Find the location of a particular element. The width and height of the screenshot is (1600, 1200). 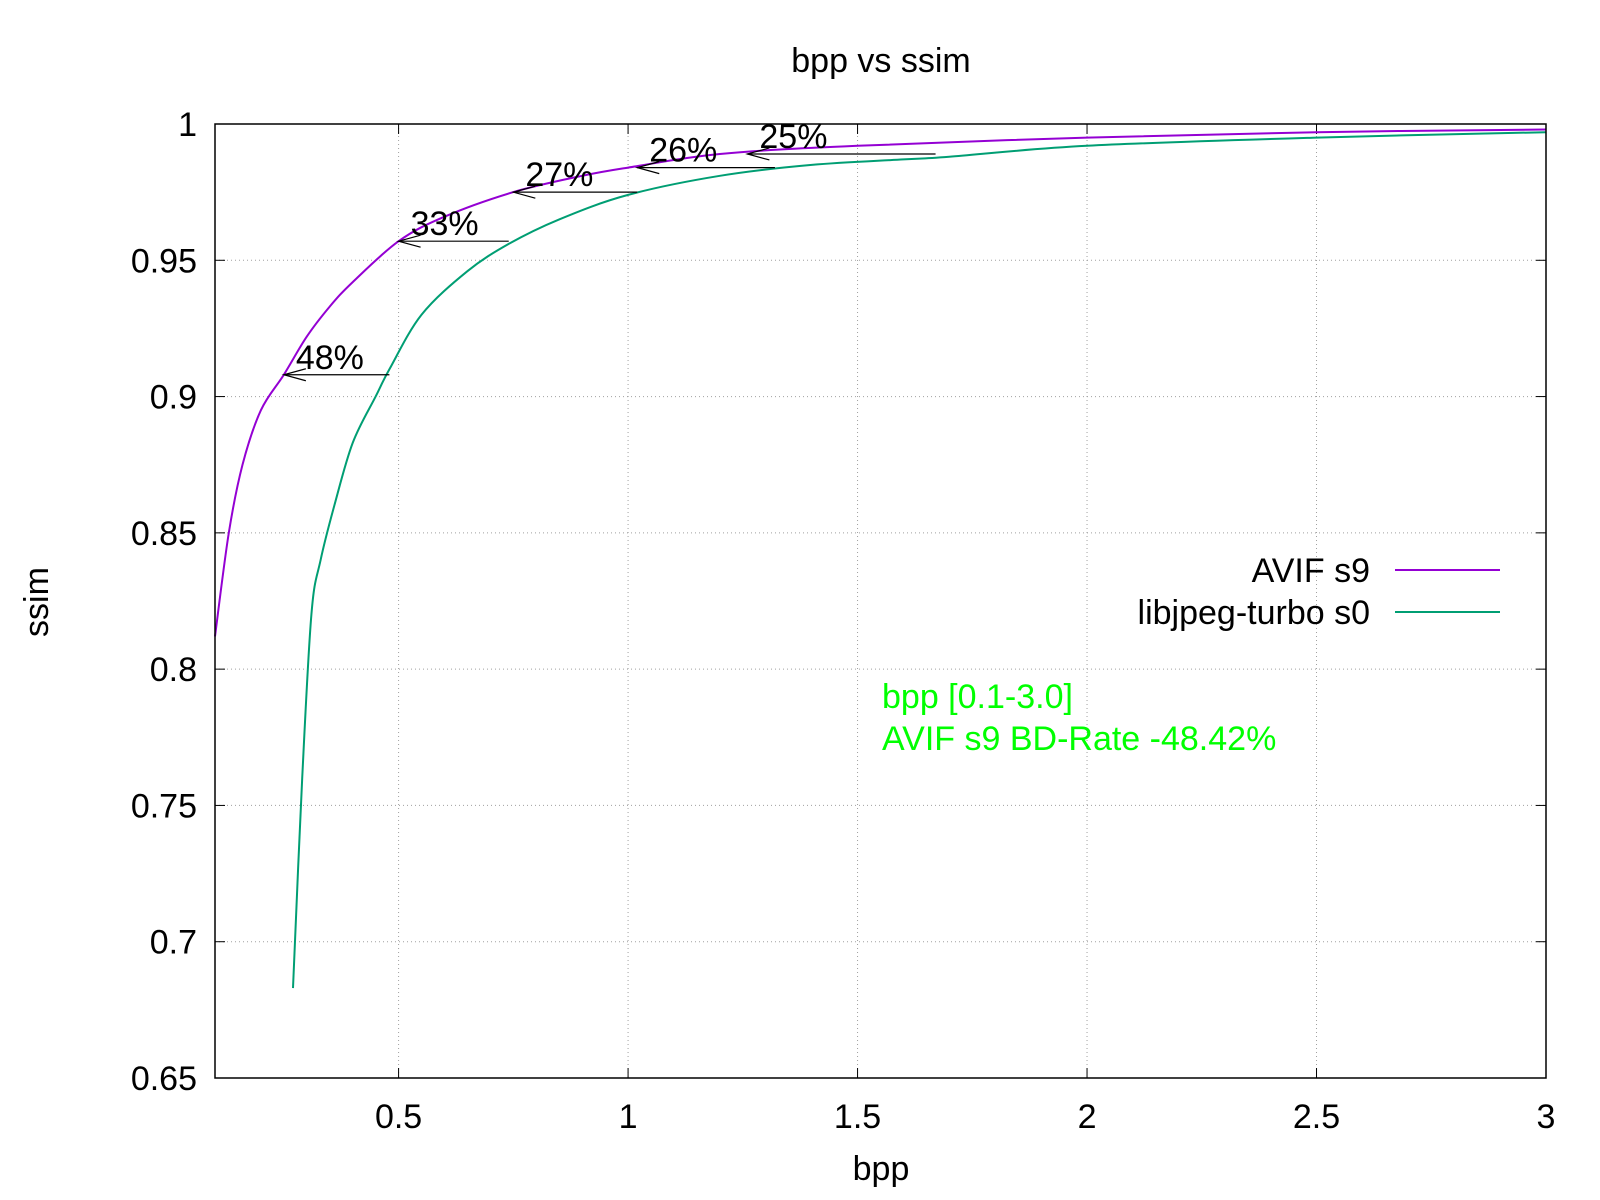

chart-title: bpp vs ssim is located at coordinates (881, 61).